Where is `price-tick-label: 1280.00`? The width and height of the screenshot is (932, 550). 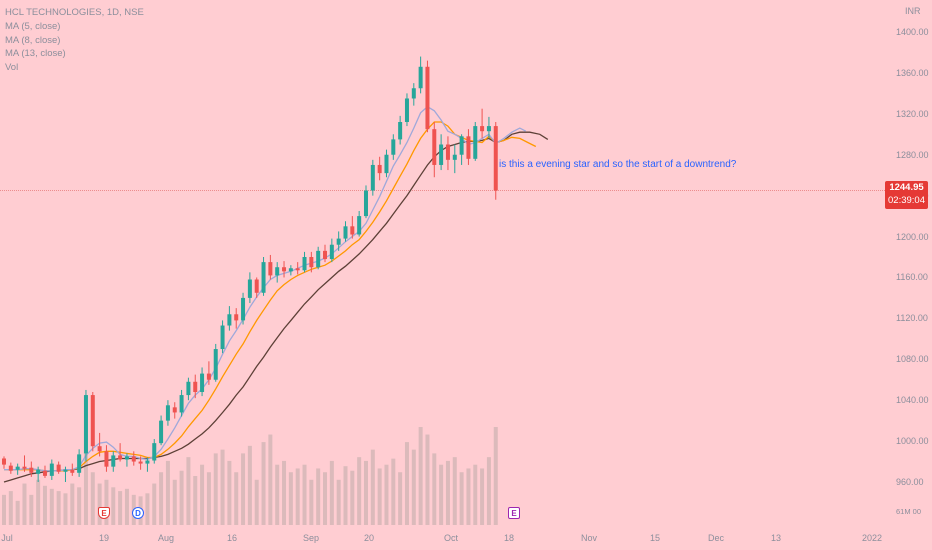 price-tick-label: 1280.00 is located at coordinates (912, 154).